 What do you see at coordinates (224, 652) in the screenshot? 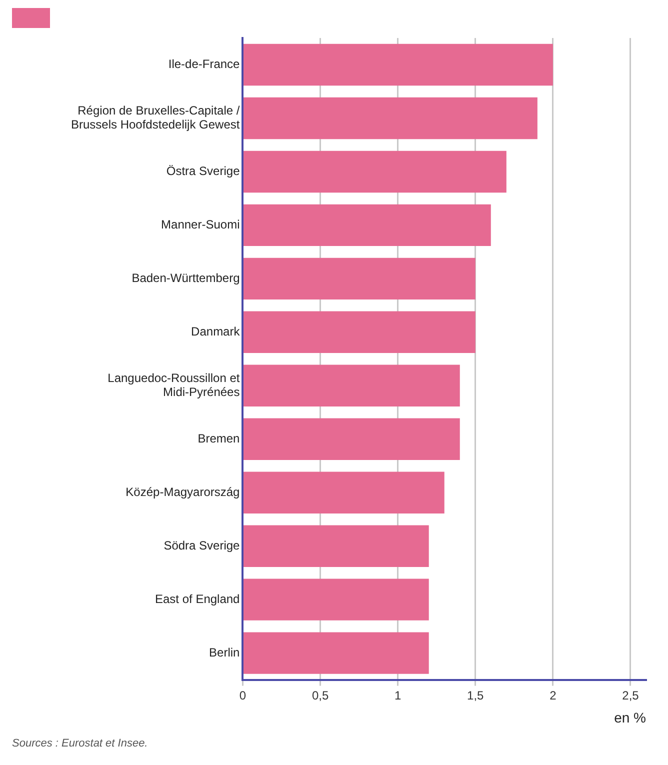
I see `y-tick-label: Berlin` at bounding box center [224, 652].